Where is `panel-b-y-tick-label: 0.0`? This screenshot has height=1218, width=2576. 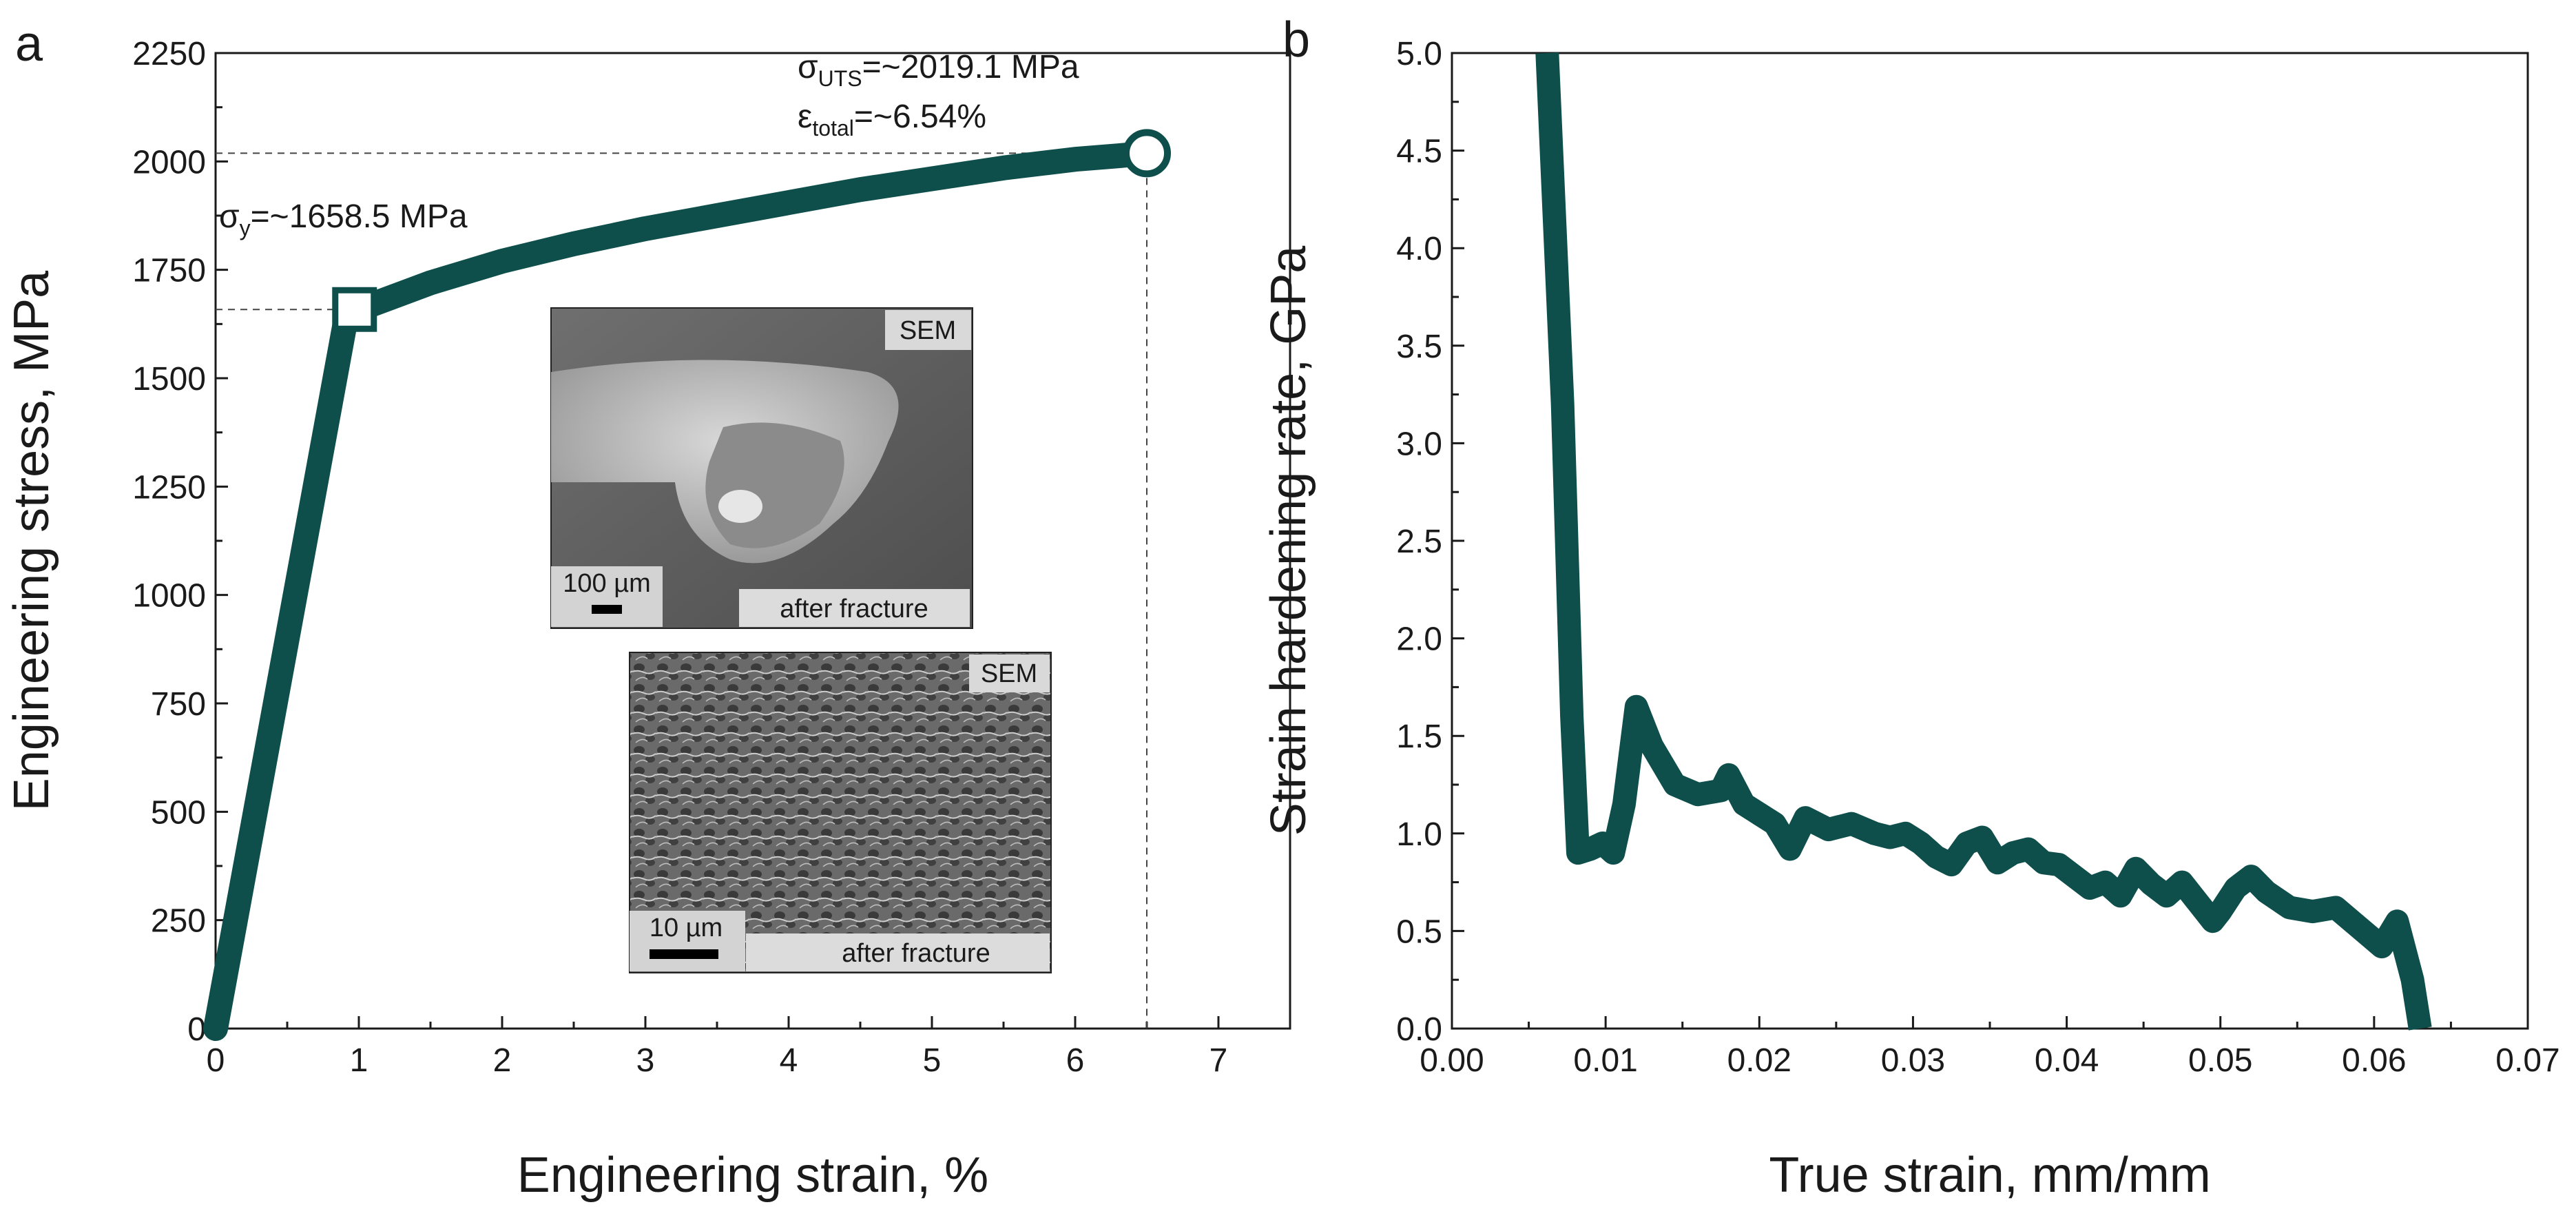
panel-b-y-tick-label: 0.0 is located at coordinates (1419, 1029).